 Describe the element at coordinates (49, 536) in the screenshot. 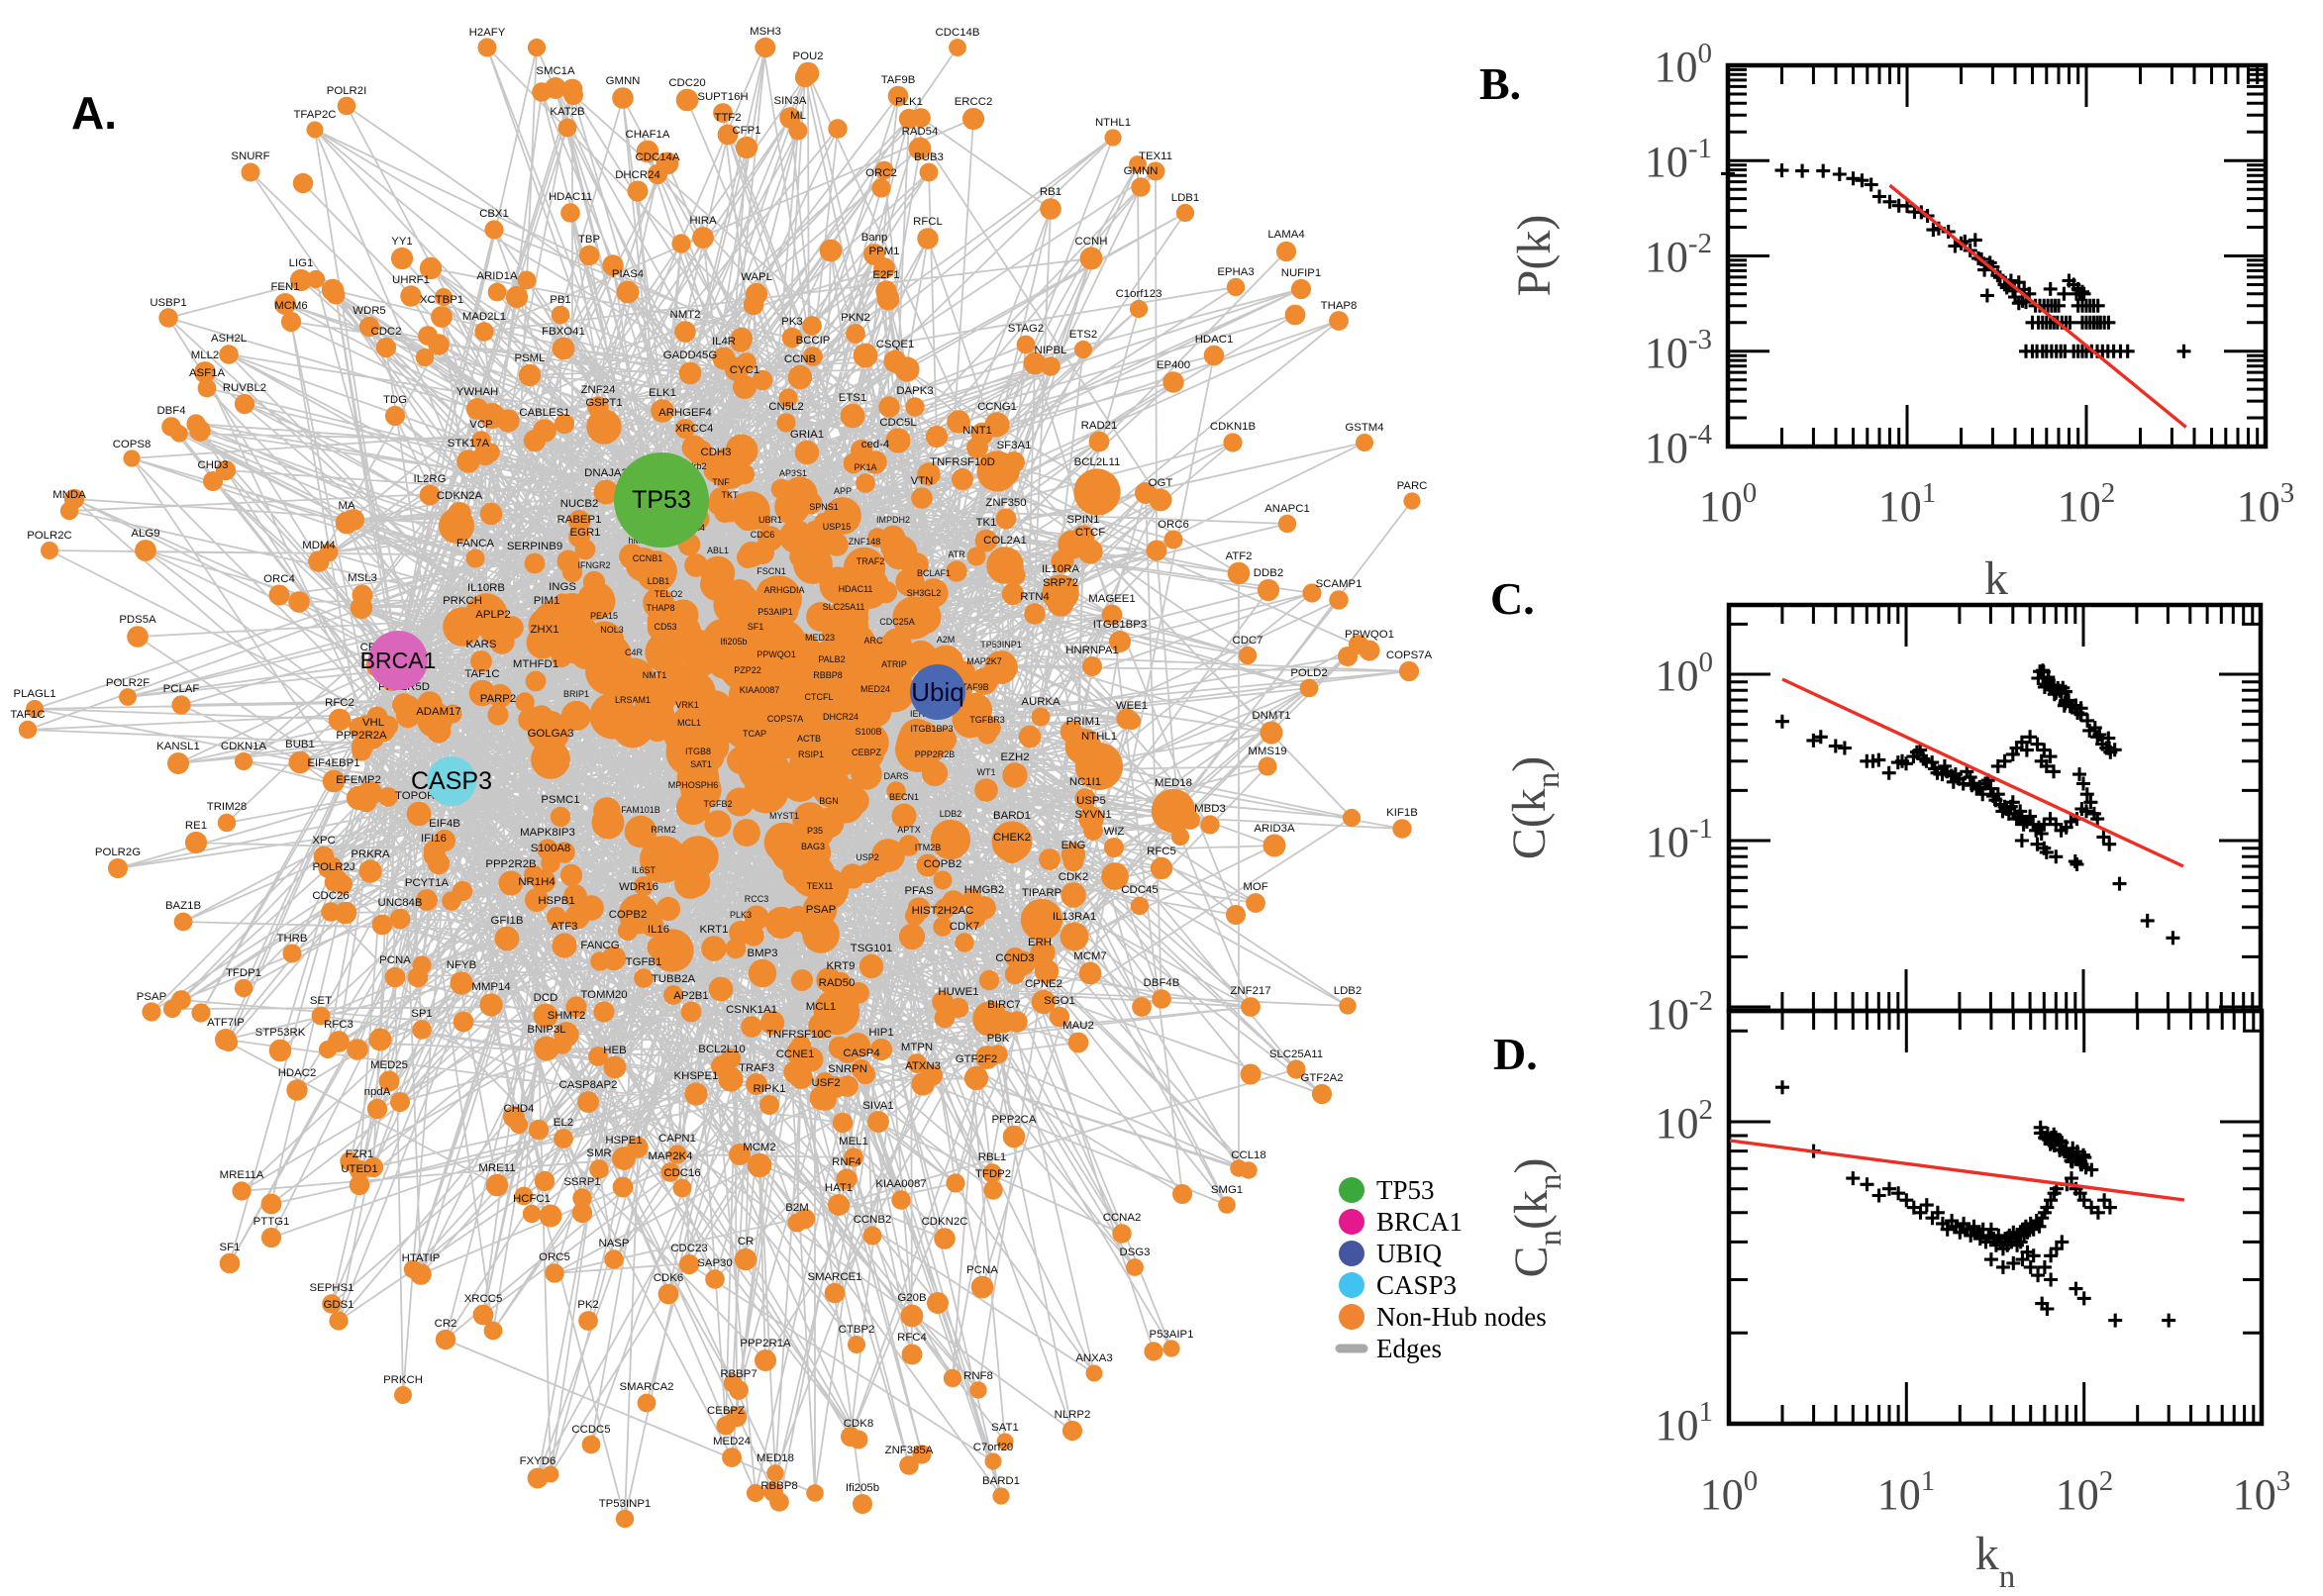

I see `svg-text: POLR2C` at that location.